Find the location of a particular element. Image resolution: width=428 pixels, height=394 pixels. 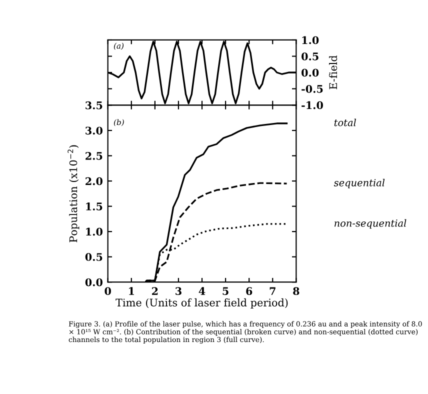

y-axis-title: Population (x10$^{−2}$) is located at coordinates (74, 193).